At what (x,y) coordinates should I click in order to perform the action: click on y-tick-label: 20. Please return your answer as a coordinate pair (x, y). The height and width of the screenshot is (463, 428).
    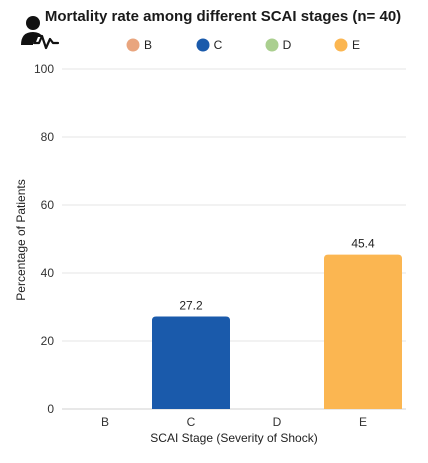
    Looking at the image, I should click on (48, 341).